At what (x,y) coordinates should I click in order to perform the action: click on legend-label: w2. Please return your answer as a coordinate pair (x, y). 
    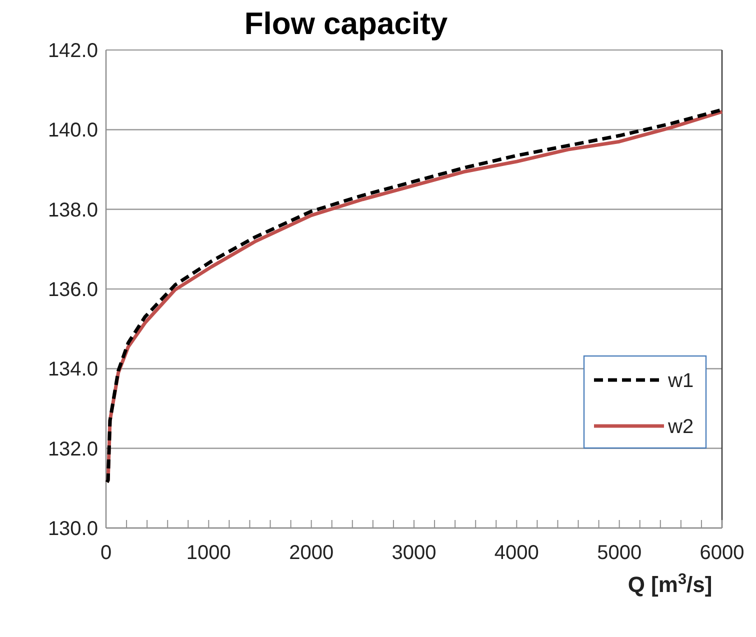
    Looking at the image, I should click on (680, 427).